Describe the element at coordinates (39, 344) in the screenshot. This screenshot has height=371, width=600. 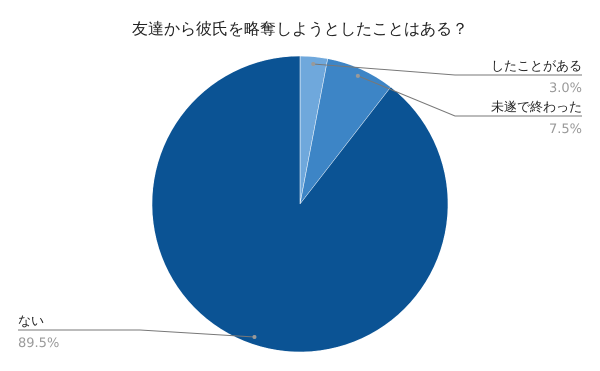
I see `data-label: 89.5%` at that location.